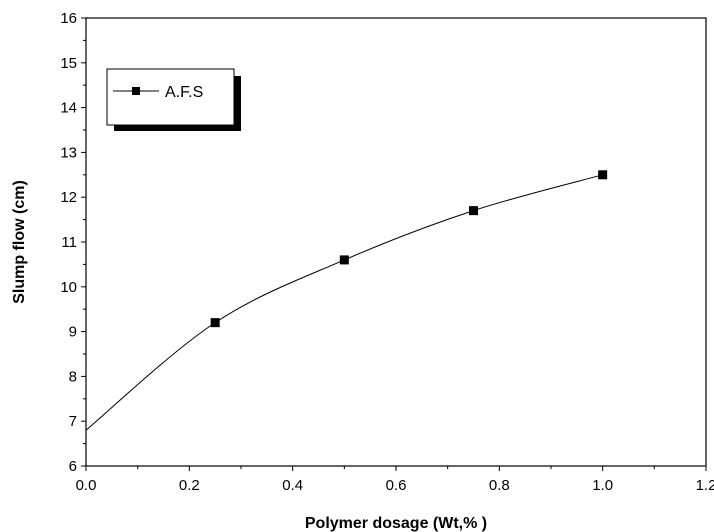  Describe the element at coordinates (69, 242) in the screenshot. I see `y-tick-label: 11` at that location.